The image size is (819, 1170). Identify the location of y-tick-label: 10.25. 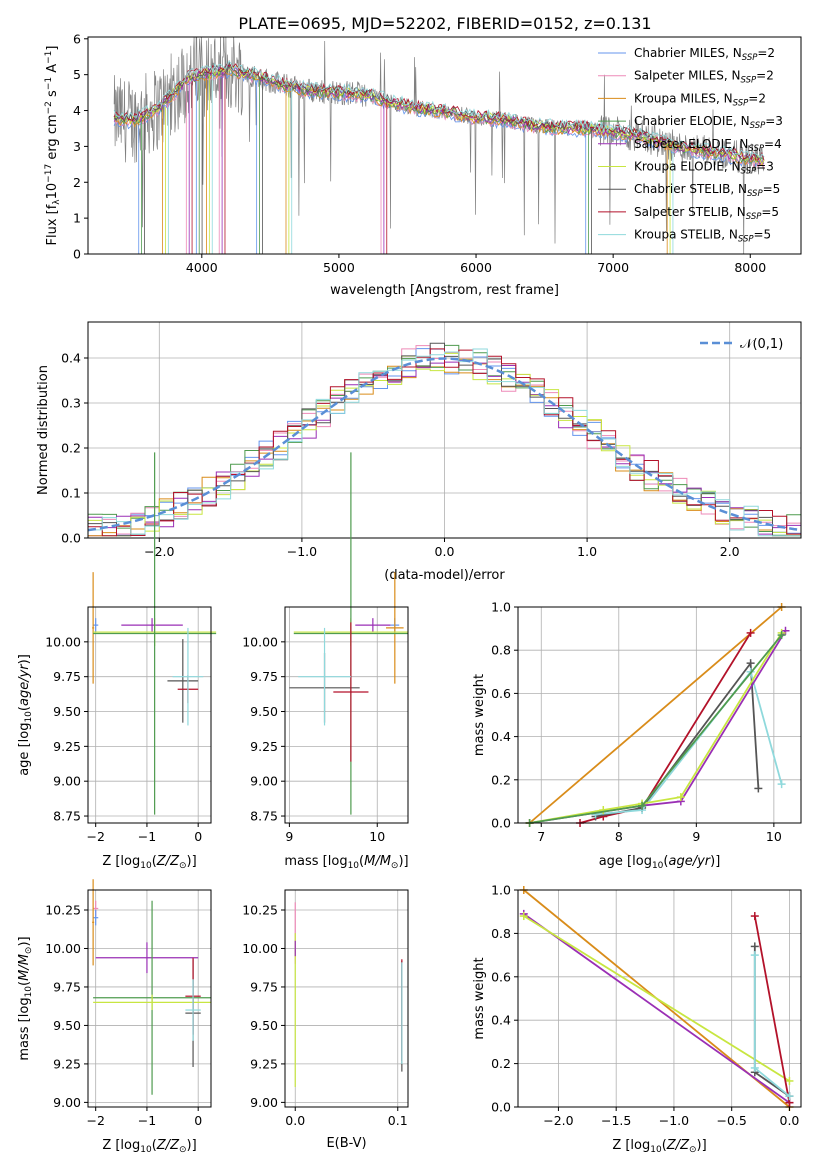
(63, 910).